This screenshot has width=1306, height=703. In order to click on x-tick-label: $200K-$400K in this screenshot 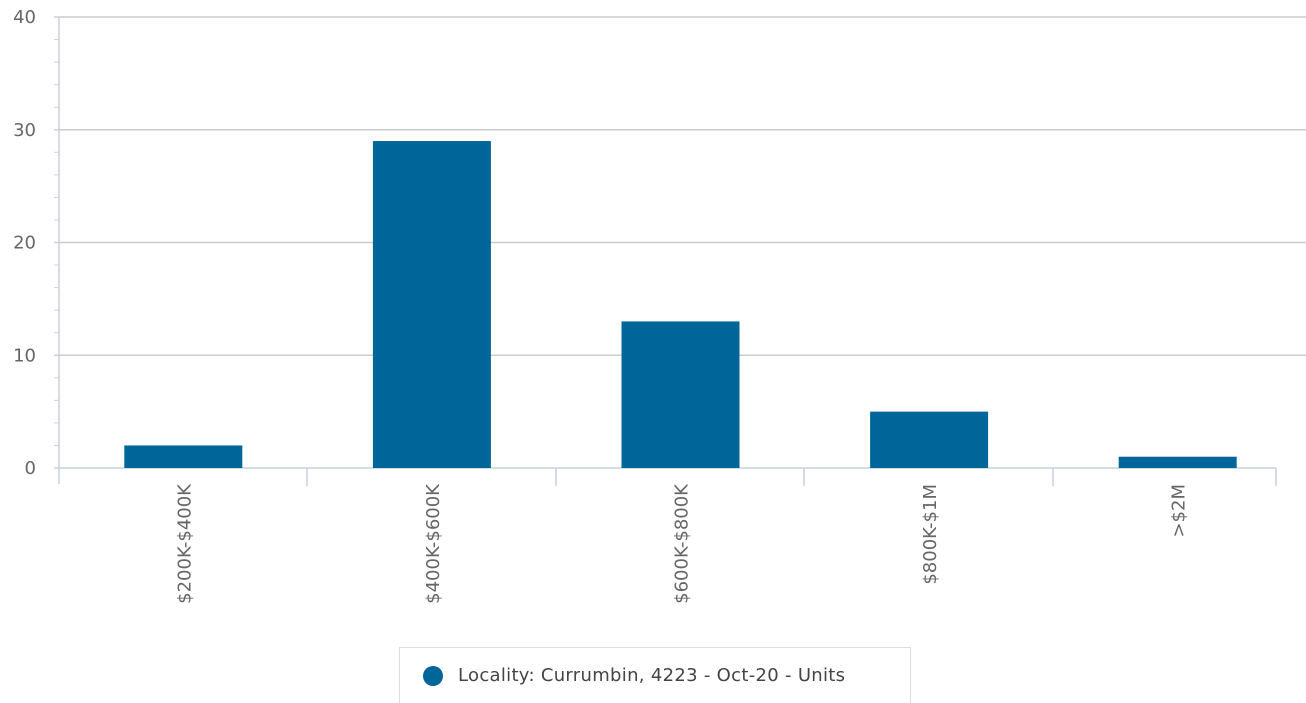, I will do `click(184, 543)`.